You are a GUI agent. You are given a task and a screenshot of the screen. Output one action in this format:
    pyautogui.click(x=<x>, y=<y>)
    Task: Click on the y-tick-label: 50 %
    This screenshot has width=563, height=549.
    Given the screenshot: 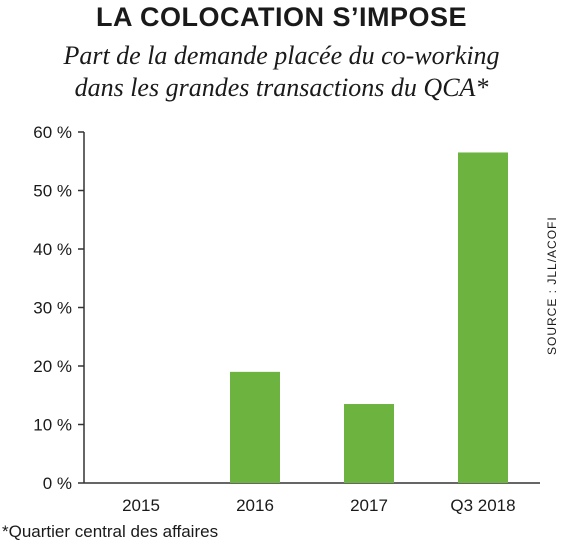 What is the action you would take?
    pyautogui.click(x=52, y=191)
    